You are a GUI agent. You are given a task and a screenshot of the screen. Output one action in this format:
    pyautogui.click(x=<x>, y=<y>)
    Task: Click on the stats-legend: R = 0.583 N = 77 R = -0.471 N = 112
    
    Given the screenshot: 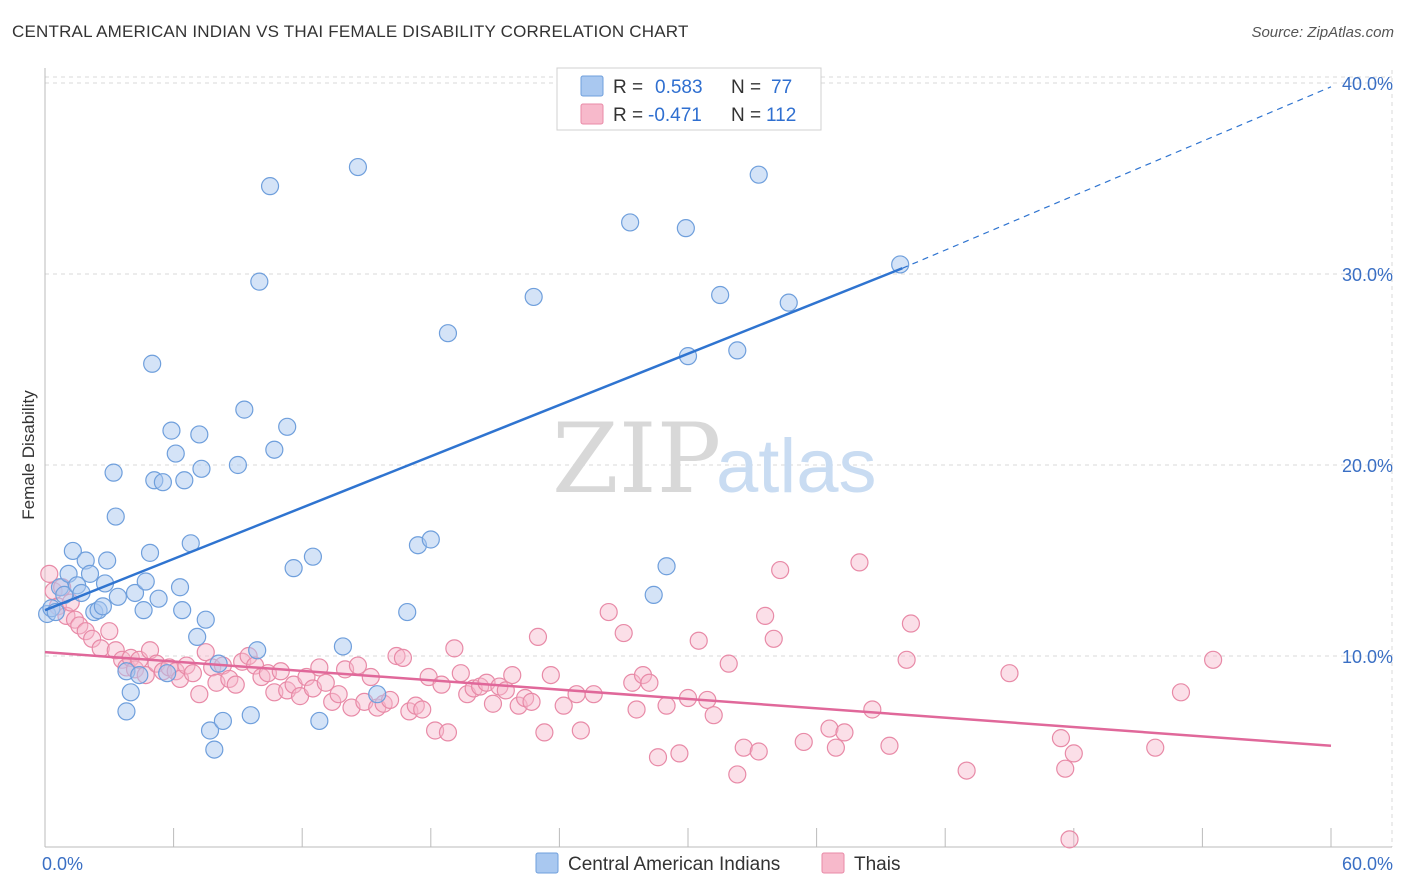 What is the action you would take?
    pyautogui.click(x=689, y=99)
    